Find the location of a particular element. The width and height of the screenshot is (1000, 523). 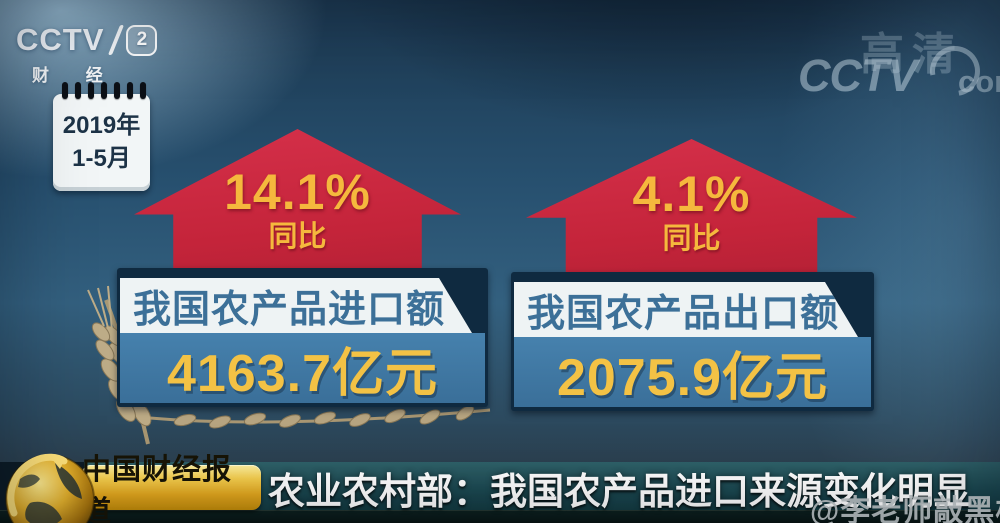

import-stat-label: 我国农产品进口额 is located at coordinates (302, 305).